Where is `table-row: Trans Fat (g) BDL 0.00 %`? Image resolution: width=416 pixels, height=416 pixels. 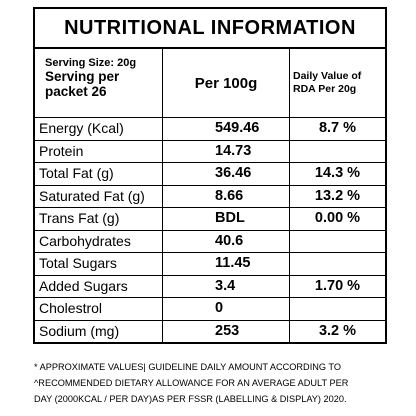 table-row: Trans Fat (g) BDL 0.00 % is located at coordinates (210, 219).